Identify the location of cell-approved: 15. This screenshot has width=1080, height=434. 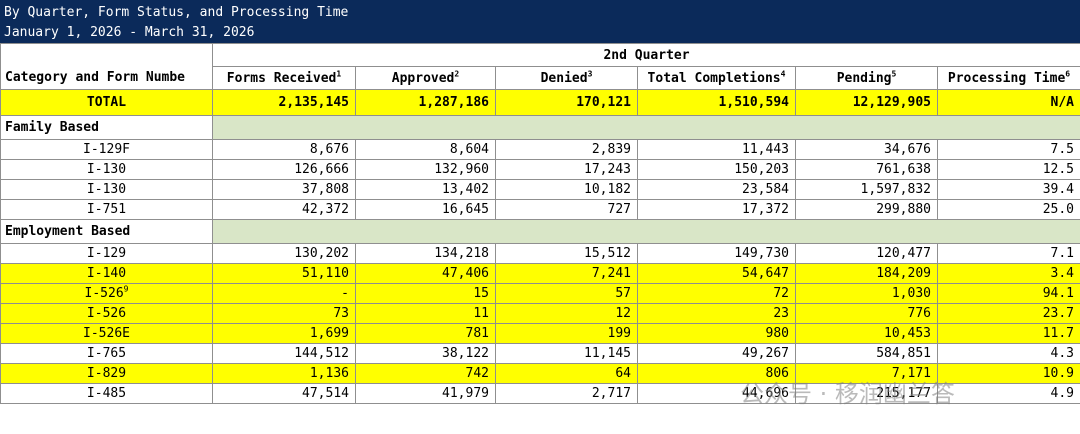
(425, 293).